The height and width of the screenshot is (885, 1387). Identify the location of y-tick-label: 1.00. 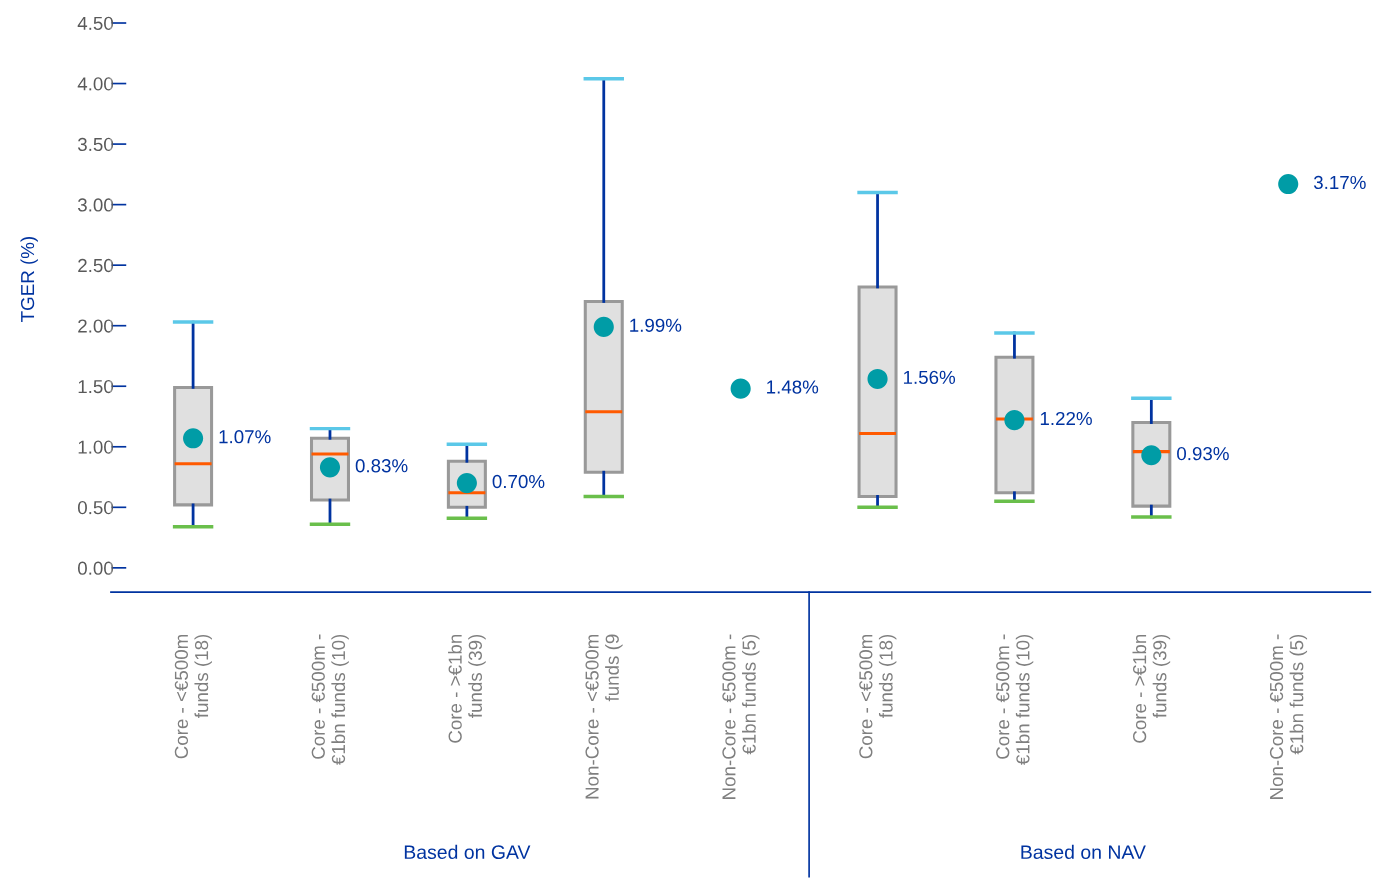
(96, 447).